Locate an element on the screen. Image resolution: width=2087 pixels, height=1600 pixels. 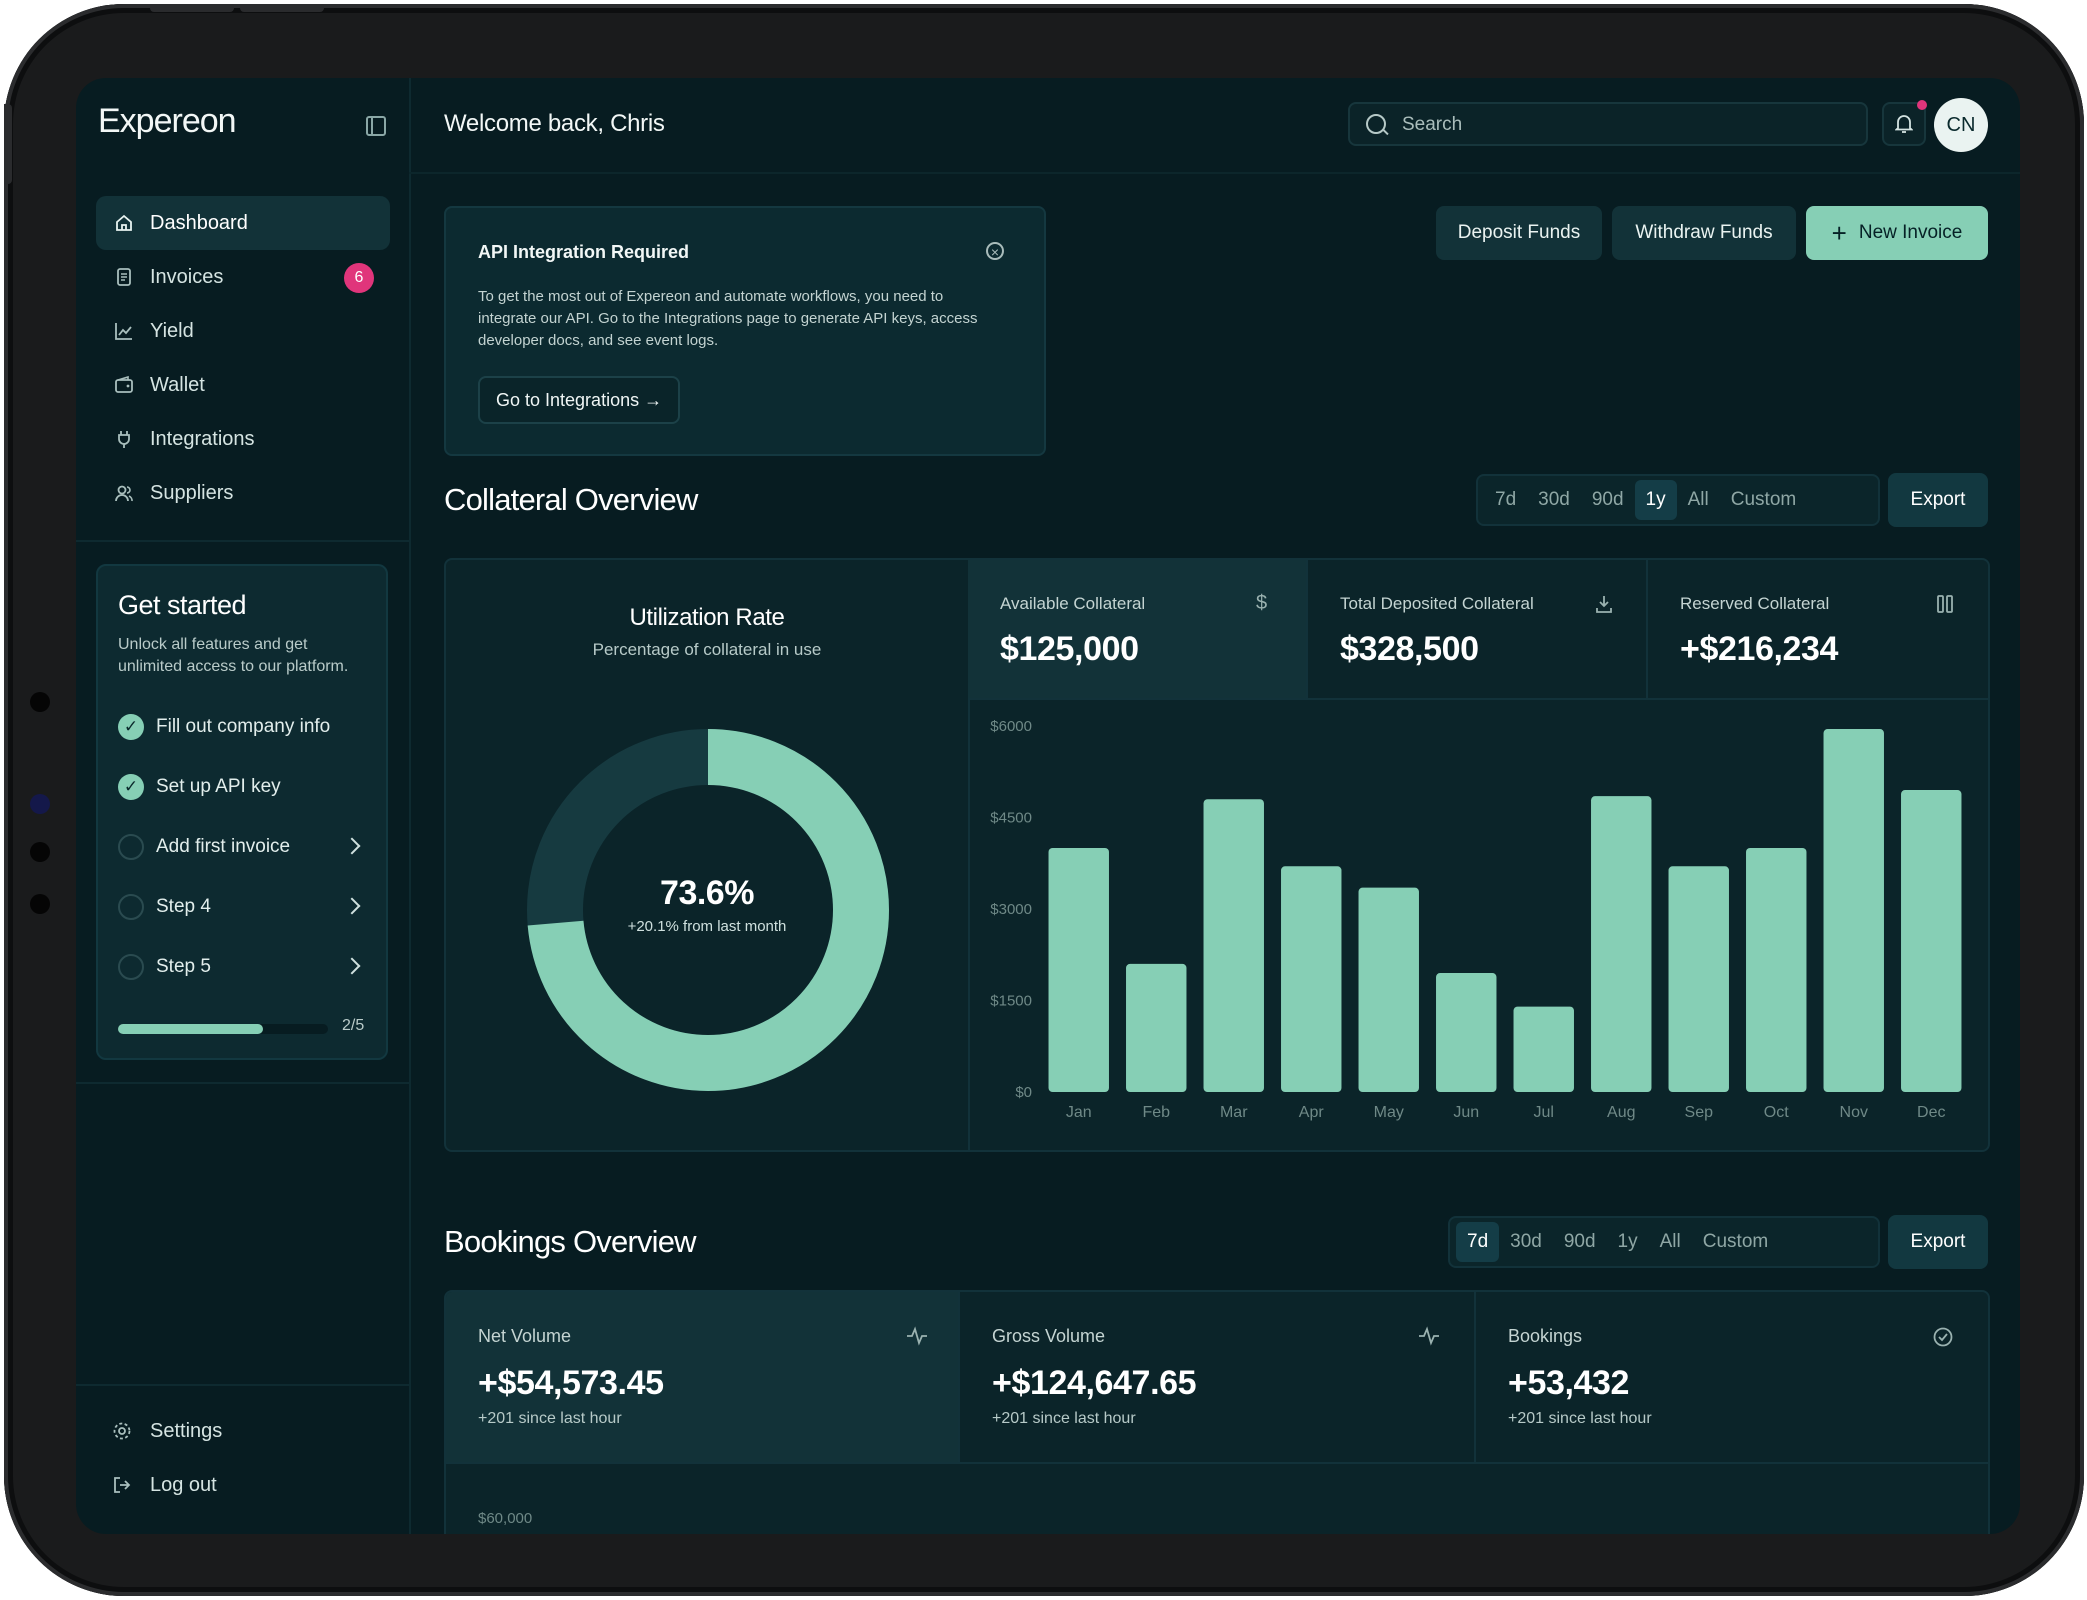
close-icon: × is located at coordinates (995, 251).